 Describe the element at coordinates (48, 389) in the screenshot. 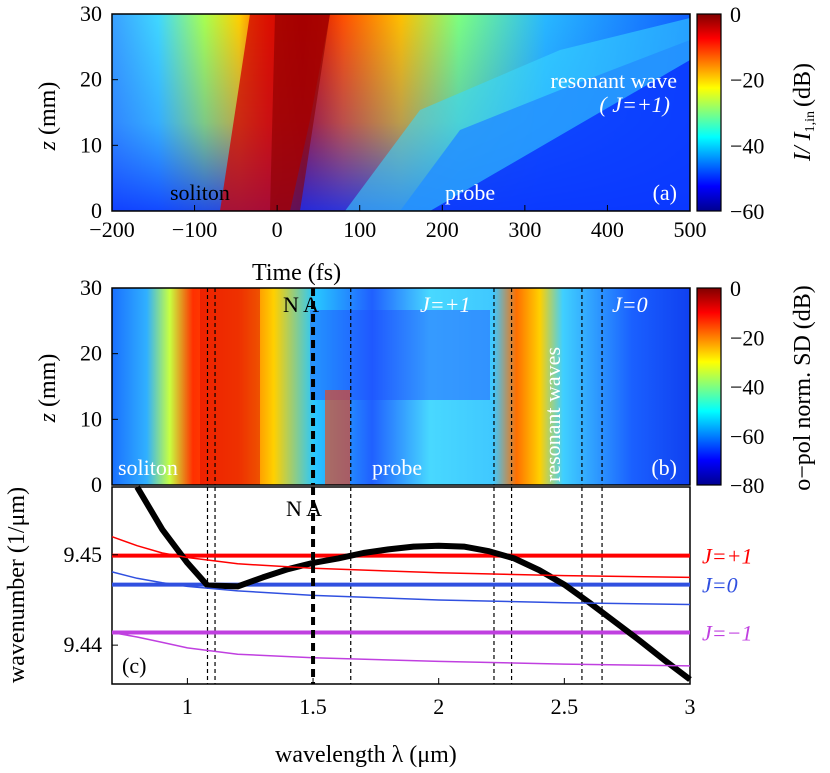

I see `panel-b-ylabel: z (mm)` at that location.